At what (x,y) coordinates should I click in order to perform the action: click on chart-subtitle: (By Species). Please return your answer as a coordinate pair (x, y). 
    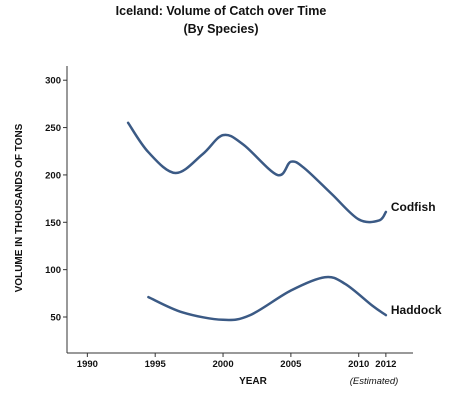
    Looking at the image, I should click on (220, 29).